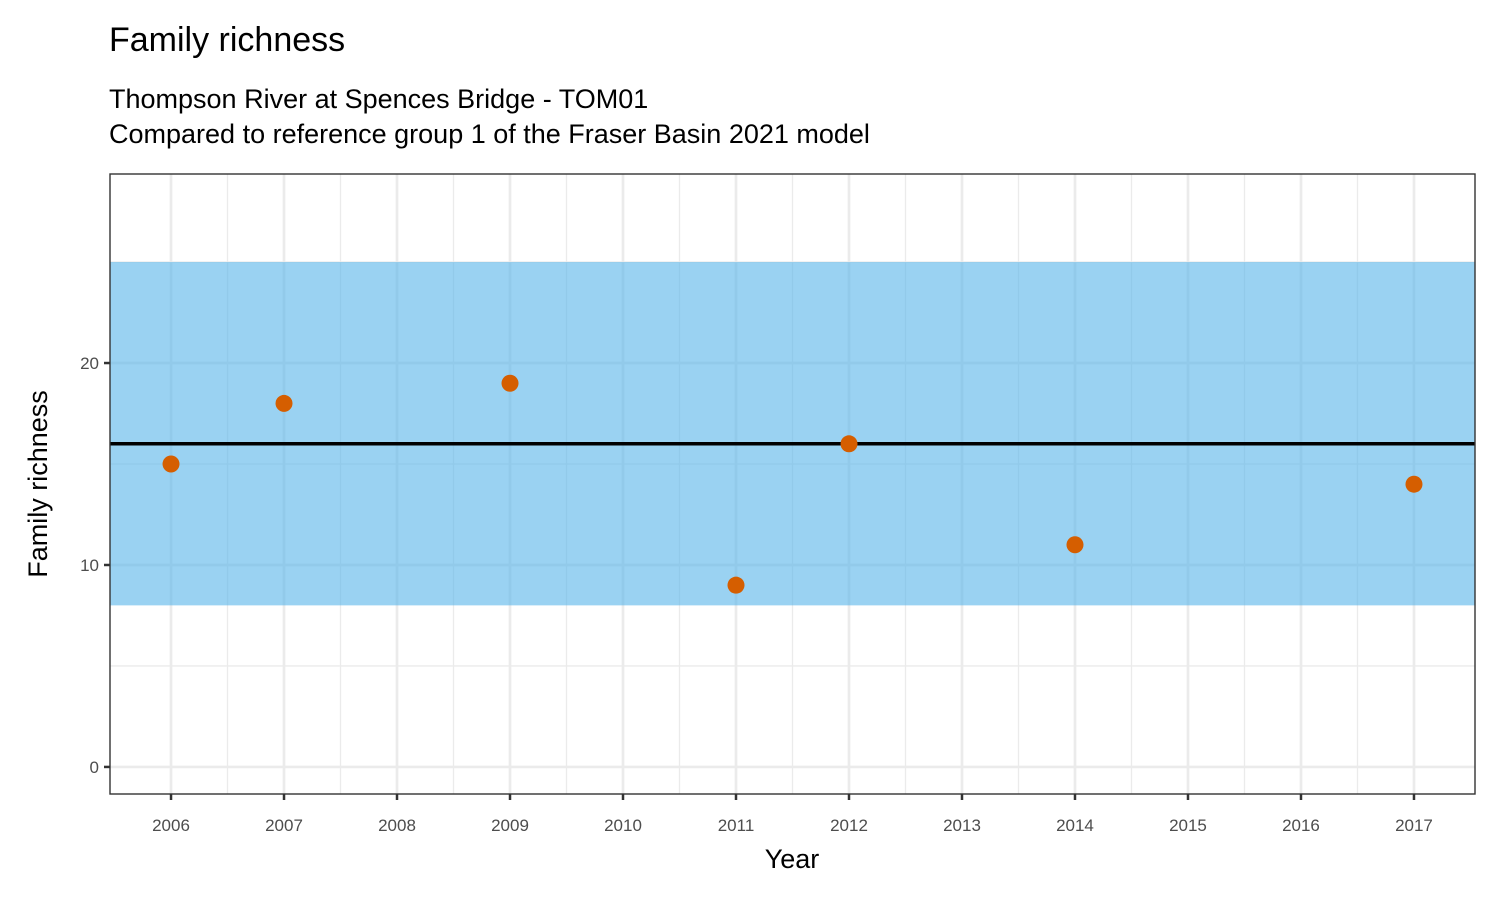 This screenshot has height=905, width=1500. I want to click on x-tick-label: 2012, so click(849, 825).